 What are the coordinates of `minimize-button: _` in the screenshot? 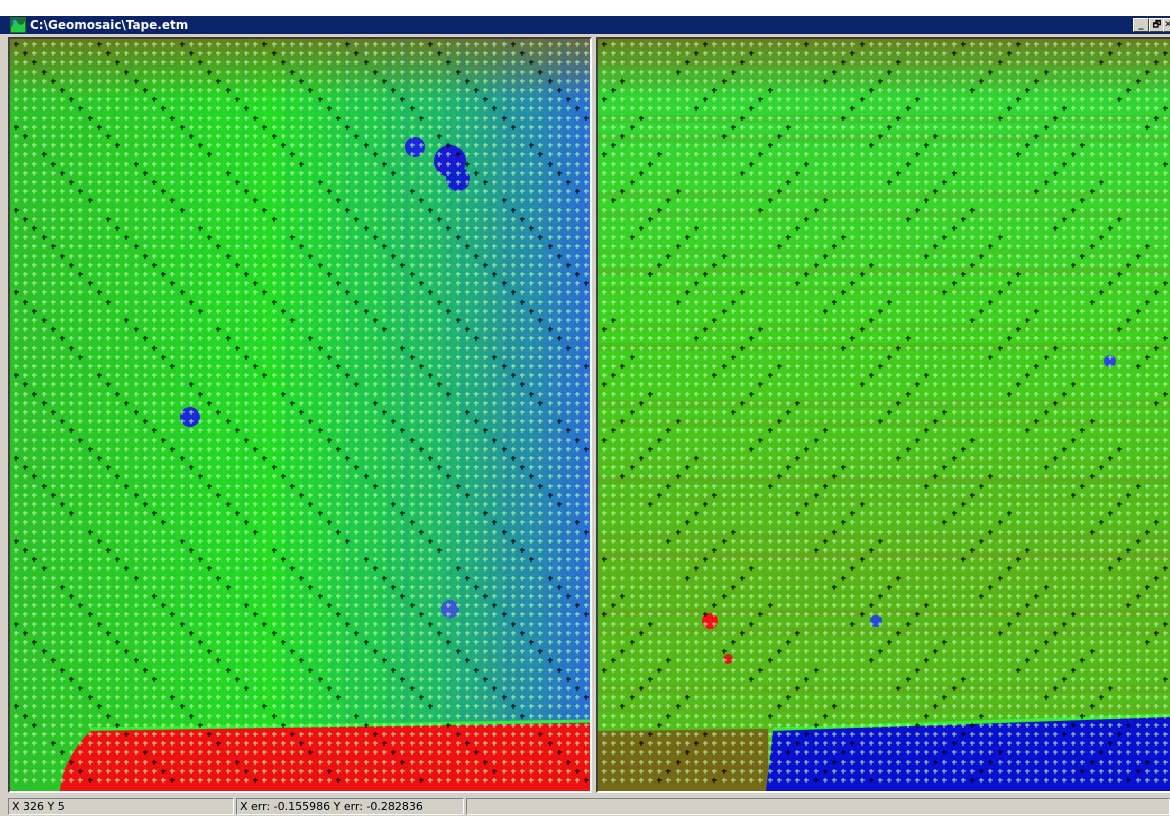 It's located at (1141, 25).